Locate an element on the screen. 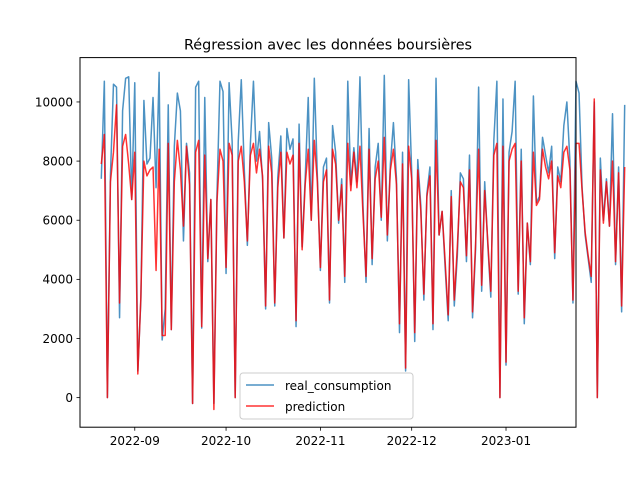 This screenshot has height=484, width=640. y-tick-label: 6000 is located at coordinates (57, 221).